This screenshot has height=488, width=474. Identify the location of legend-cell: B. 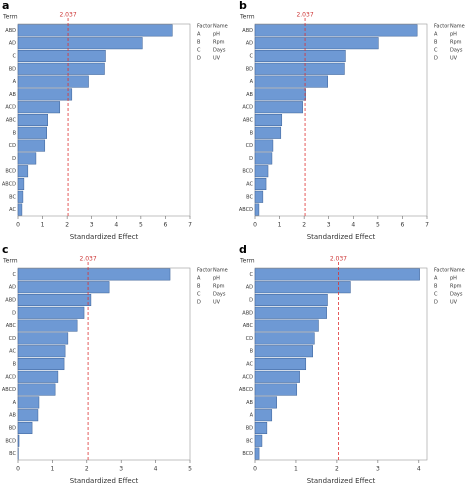
(436, 287).